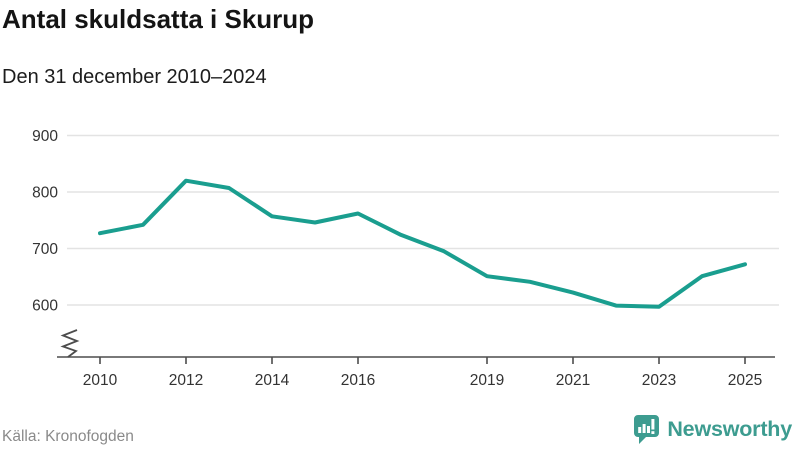  I want to click on source-credit: Källa: Kronofogden, so click(68, 436).